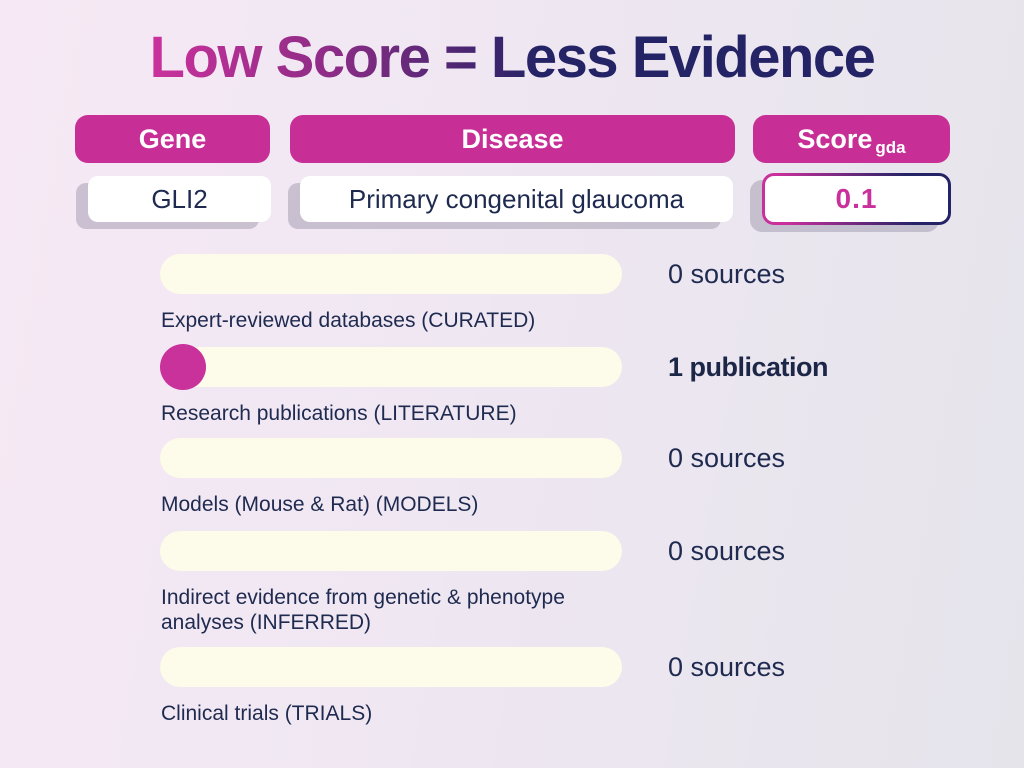  I want to click on gene-value: GLI2, so click(179, 198).